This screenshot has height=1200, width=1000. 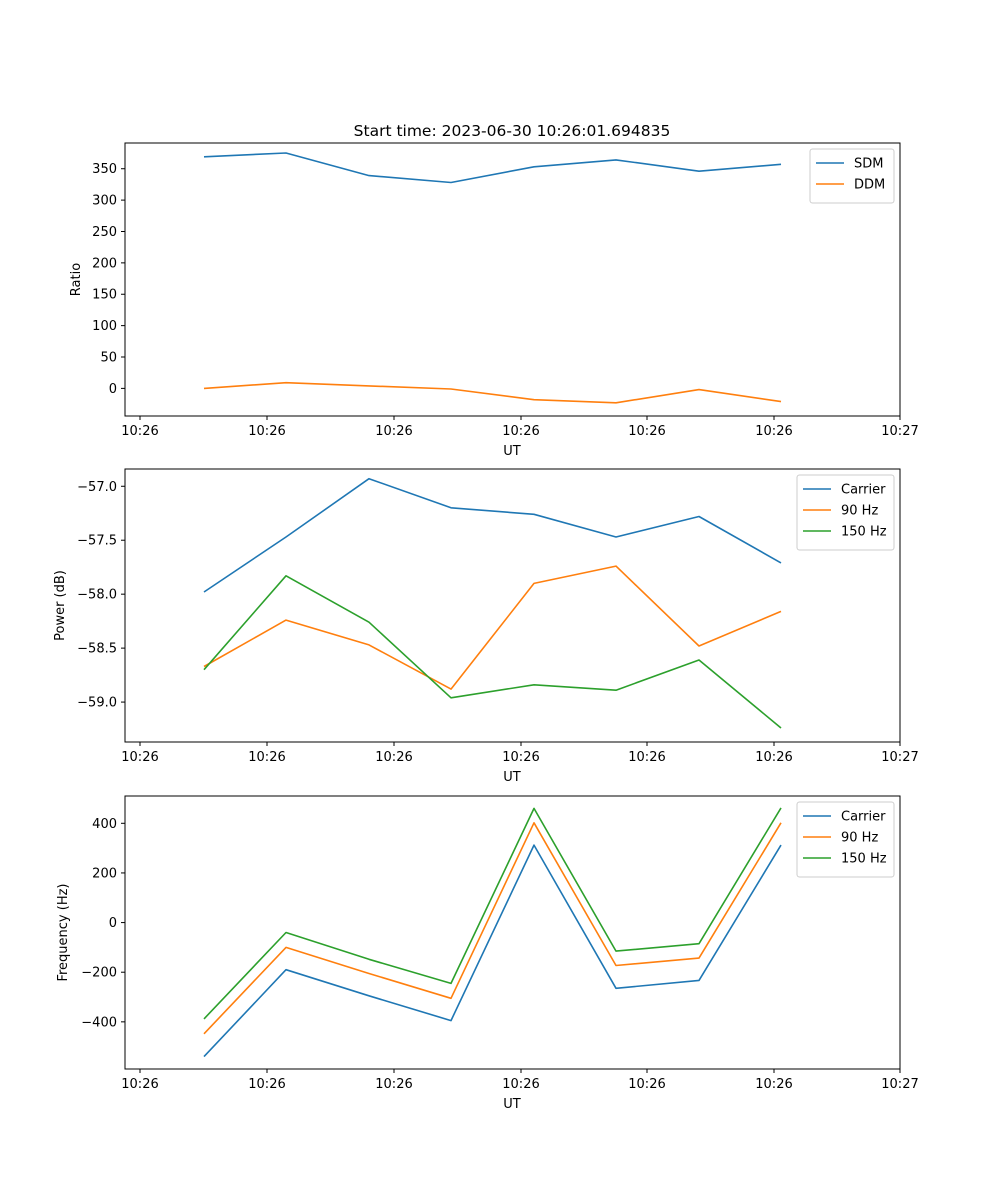 What do you see at coordinates (99, 1022) in the screenshot?
I see `y-tick-label: −400` at bounding box center [99, 1022].